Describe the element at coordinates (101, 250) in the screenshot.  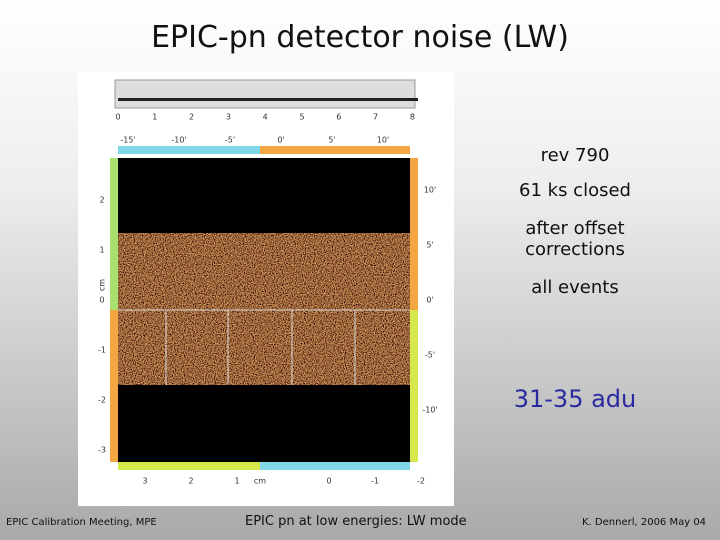
I see `left-tick: 1` at that location.